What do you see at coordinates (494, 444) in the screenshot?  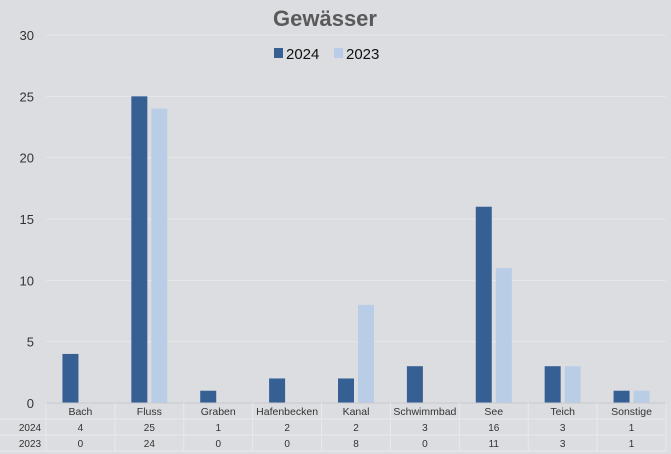 I see `table-value: 11` at bounding box center [494, 444].